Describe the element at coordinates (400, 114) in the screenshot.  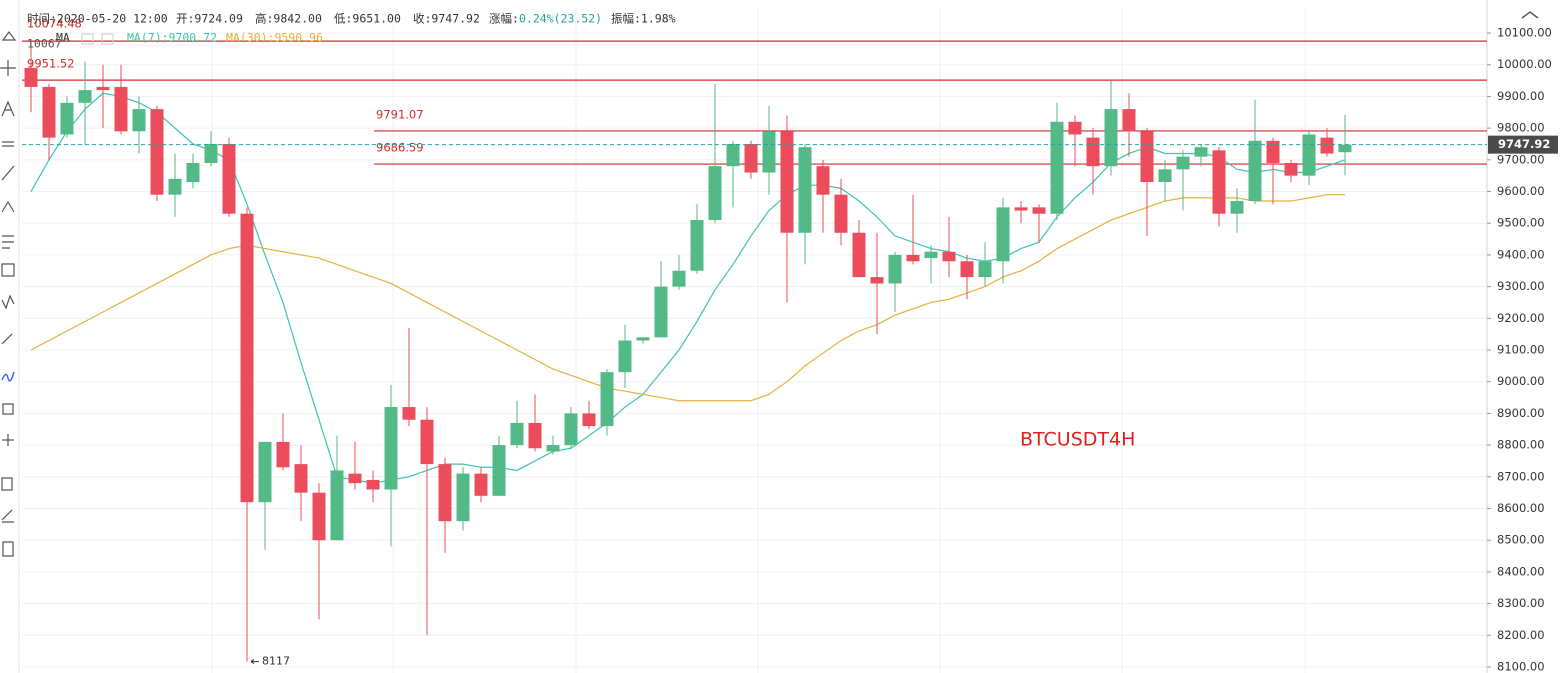
I see `level-label: 9791.07` at that location.